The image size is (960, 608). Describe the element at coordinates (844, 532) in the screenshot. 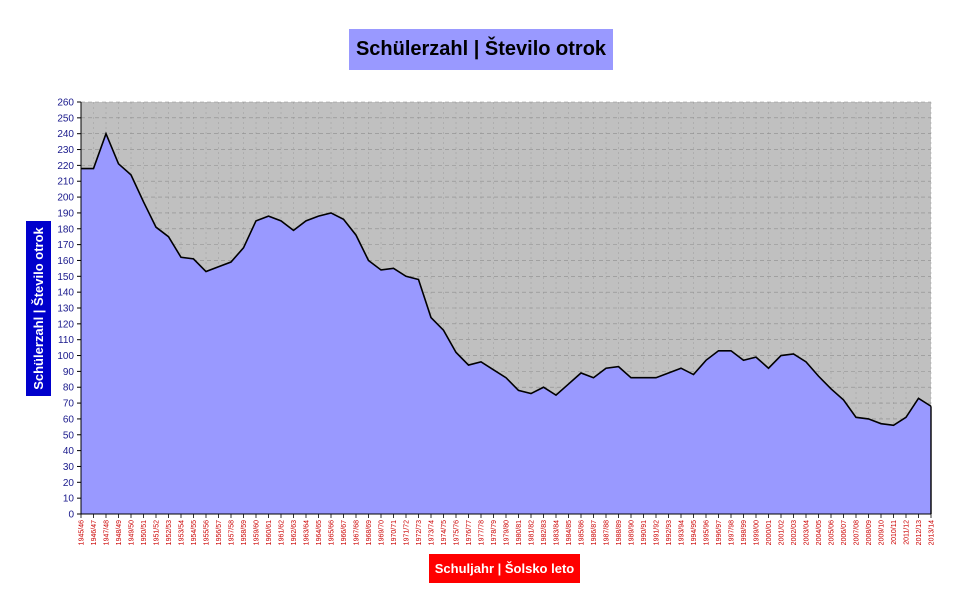

I see `x-tick-label: 2006/07` at that location.